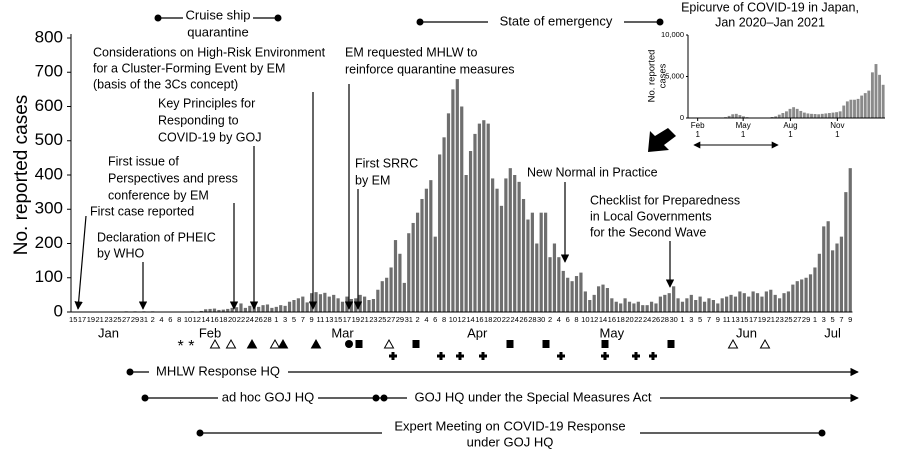 Image resolution: width=900 pixels, height=453 pixels. I want to click on annotation-text: in Local Governments, so click(651, 216).